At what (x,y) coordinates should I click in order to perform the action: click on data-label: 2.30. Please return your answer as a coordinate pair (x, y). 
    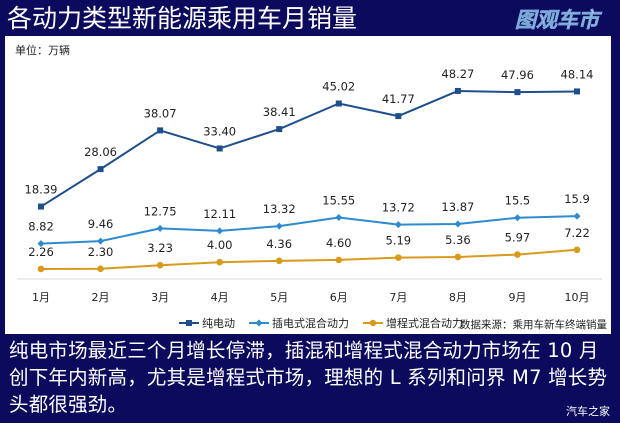
    Looking at the image, I should click on (101, 252).